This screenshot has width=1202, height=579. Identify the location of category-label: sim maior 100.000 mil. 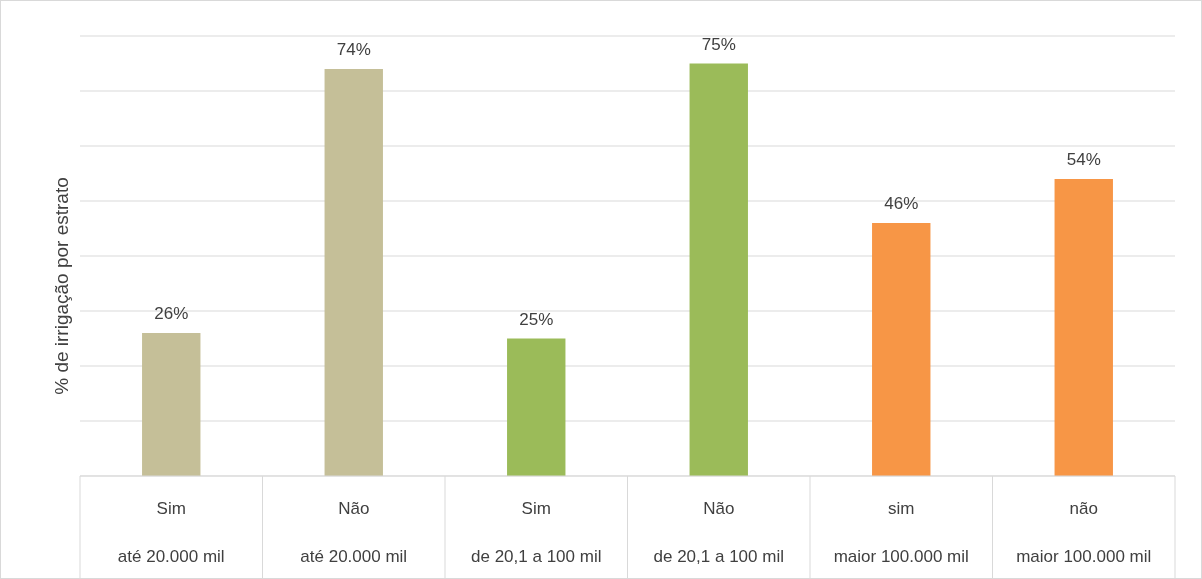
(901, 532).